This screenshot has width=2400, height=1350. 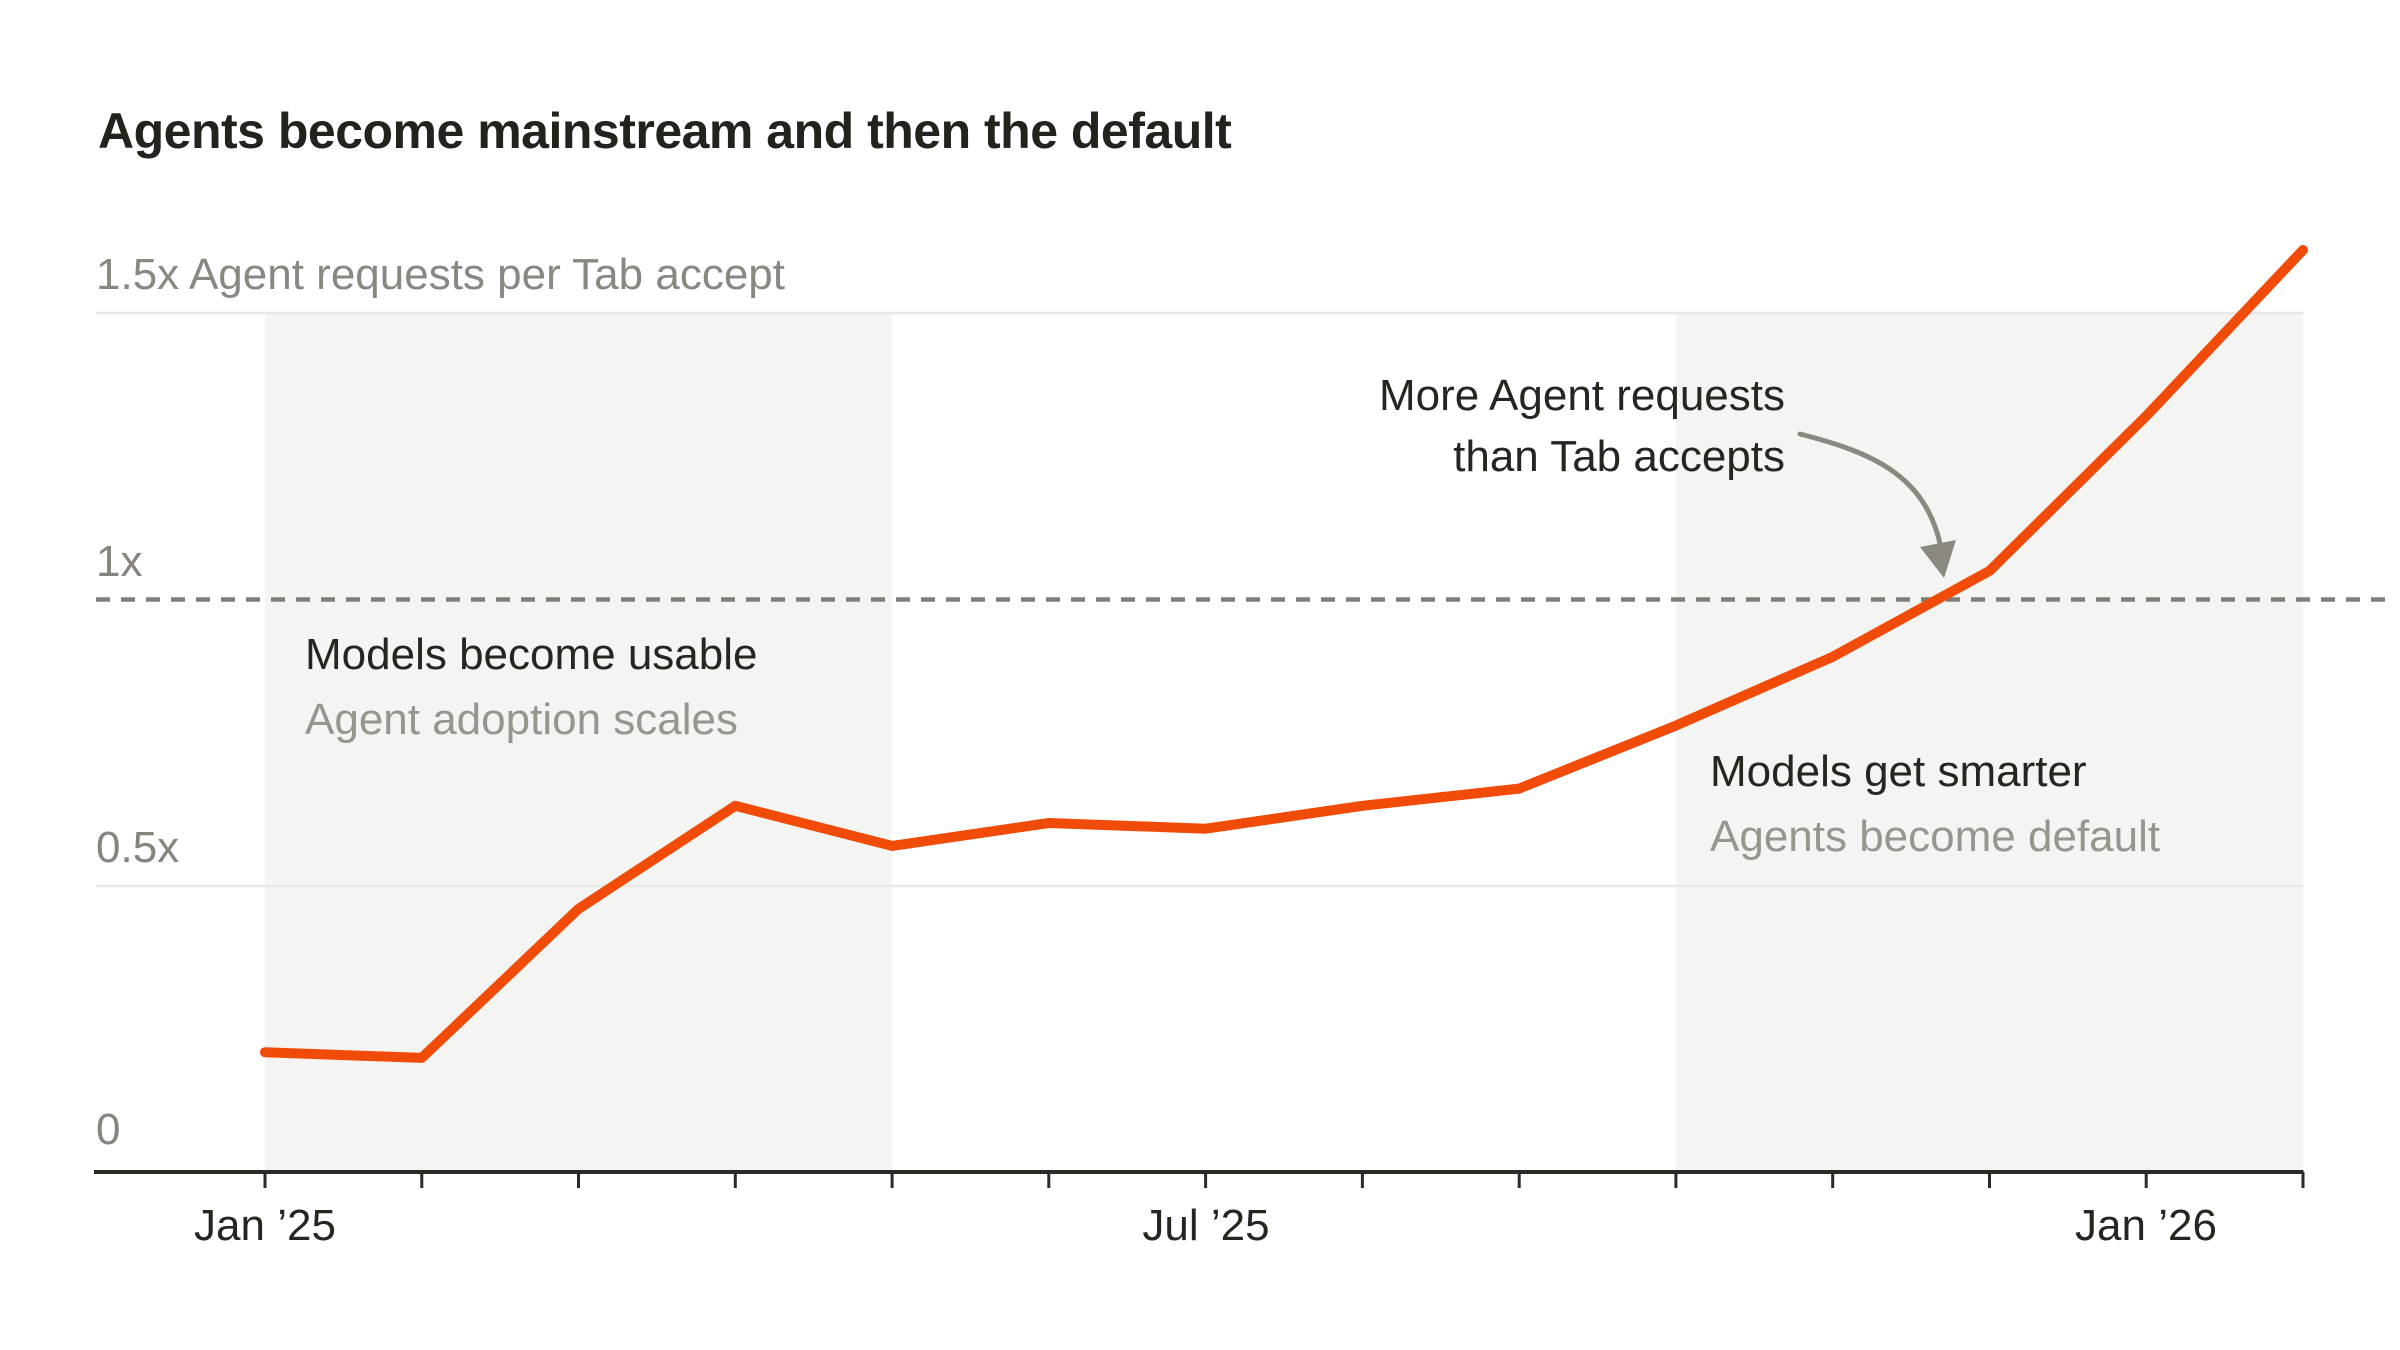 I want to click on crossover-annotation-line1: More Agent requests, so click(x=1581, y=395).